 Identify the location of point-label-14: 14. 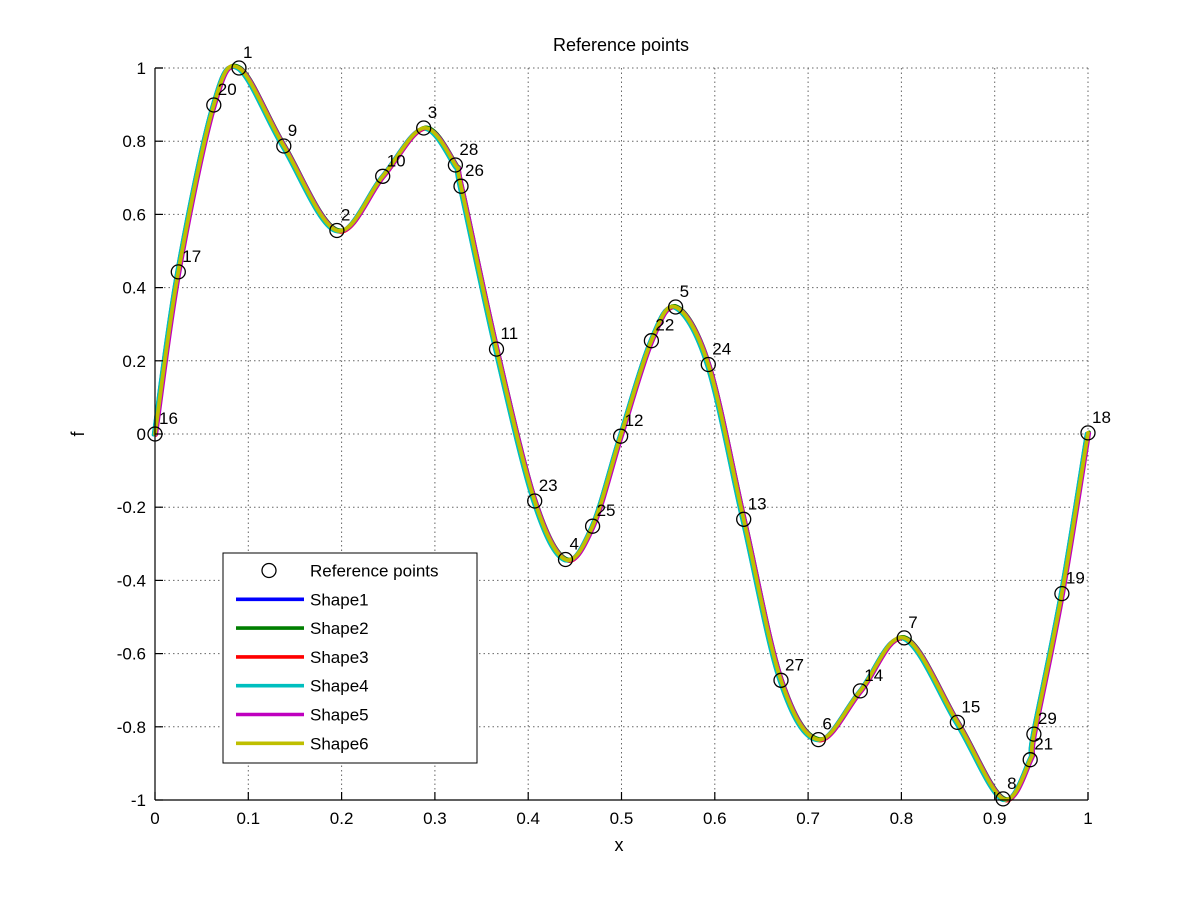
(873, 675).